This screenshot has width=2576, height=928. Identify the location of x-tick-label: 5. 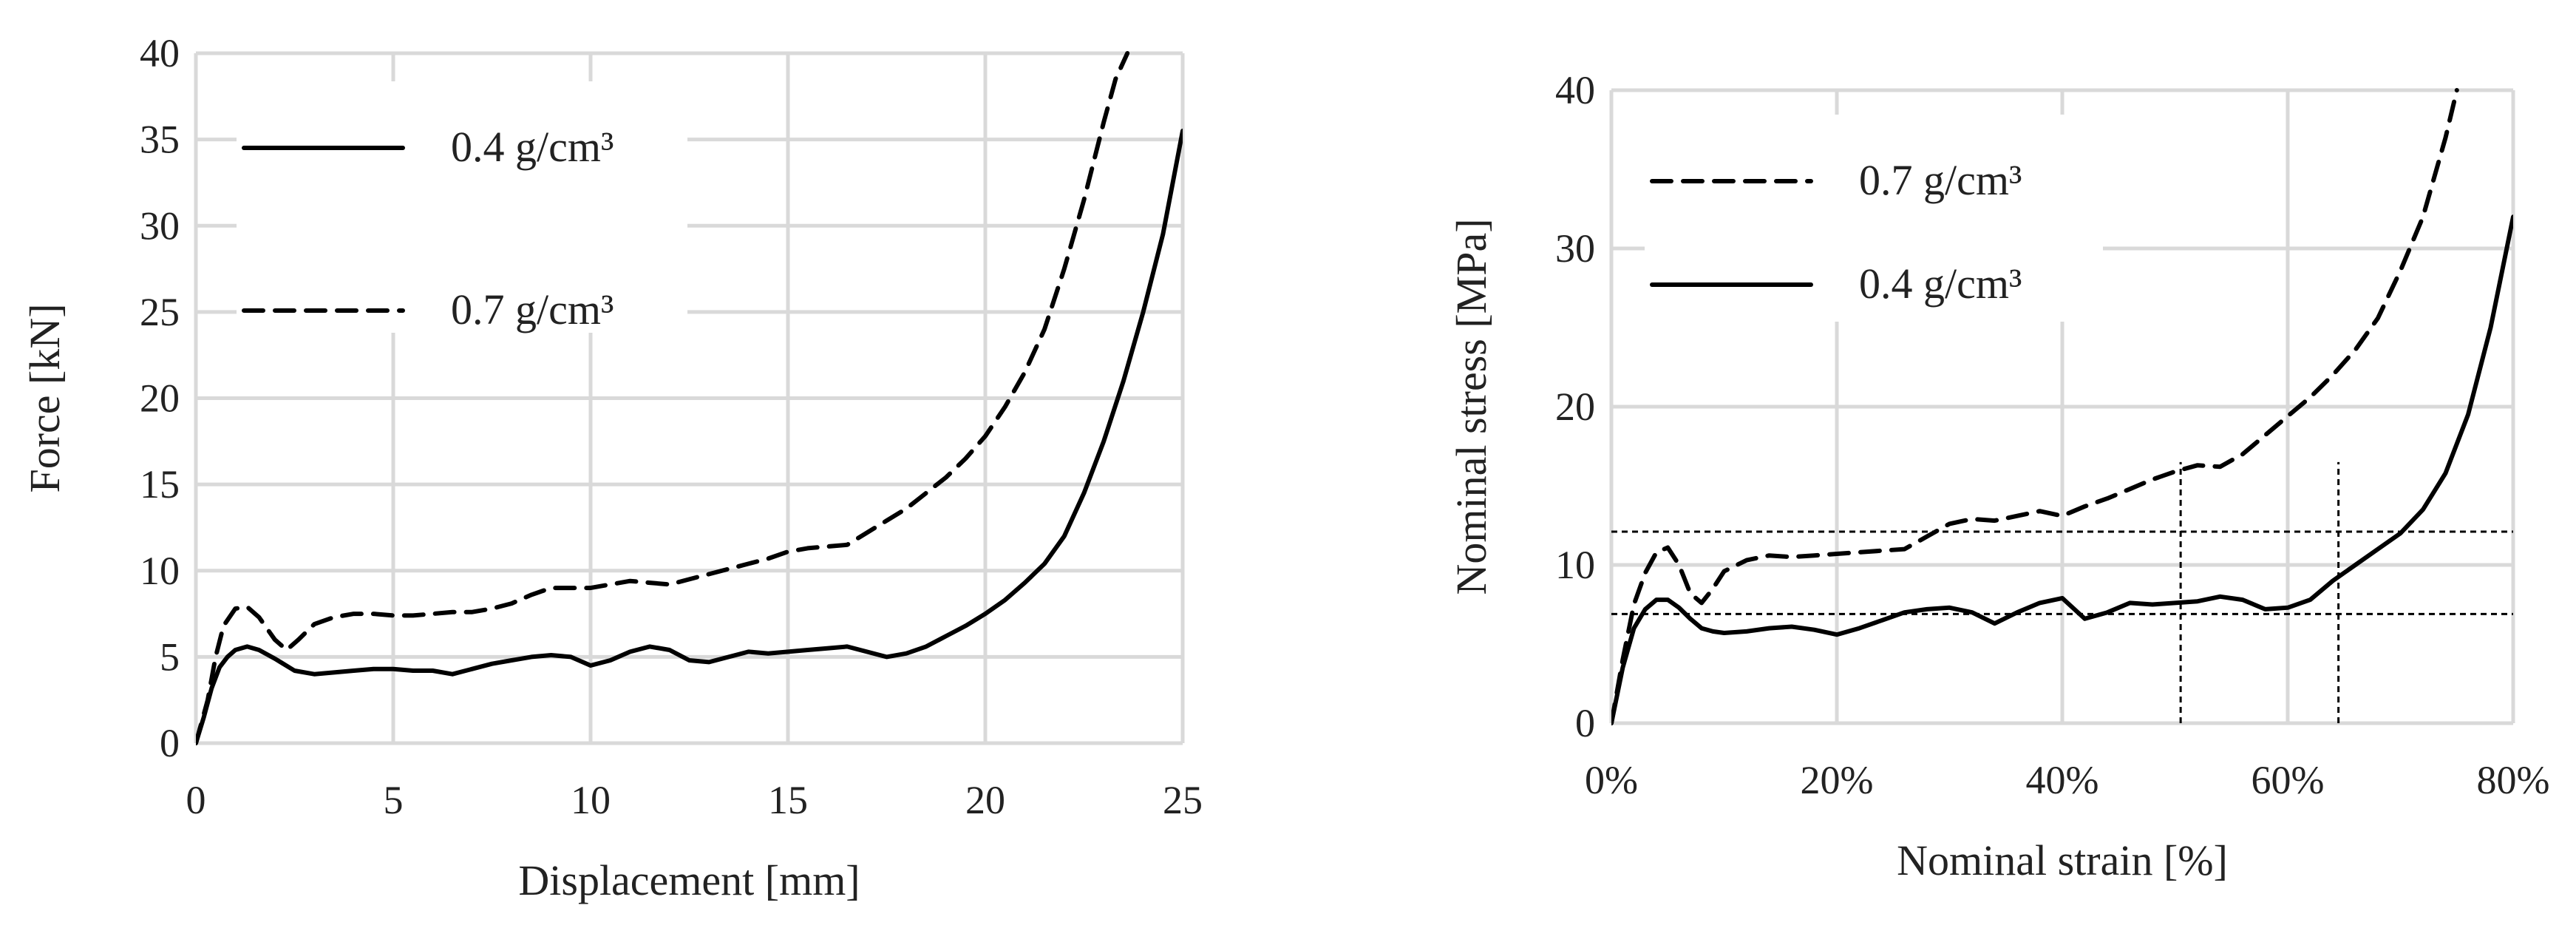
(394, 800).